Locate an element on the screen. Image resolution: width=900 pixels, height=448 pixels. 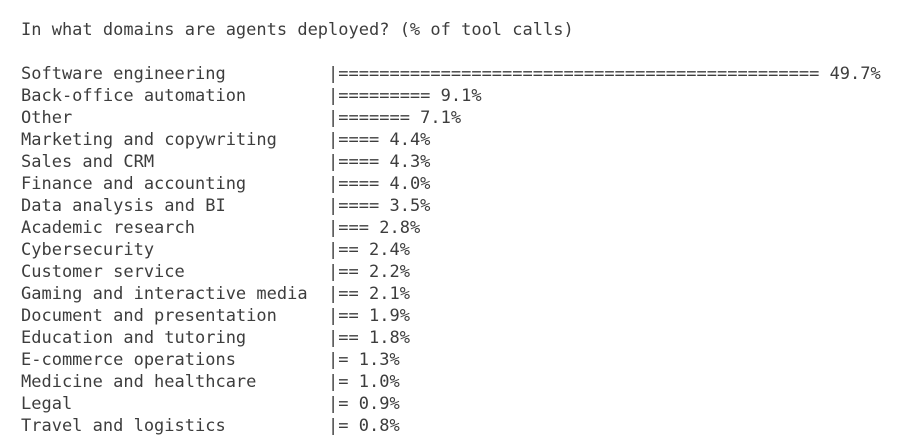
row-value: 1.0% is located at coordinates (374, 382).